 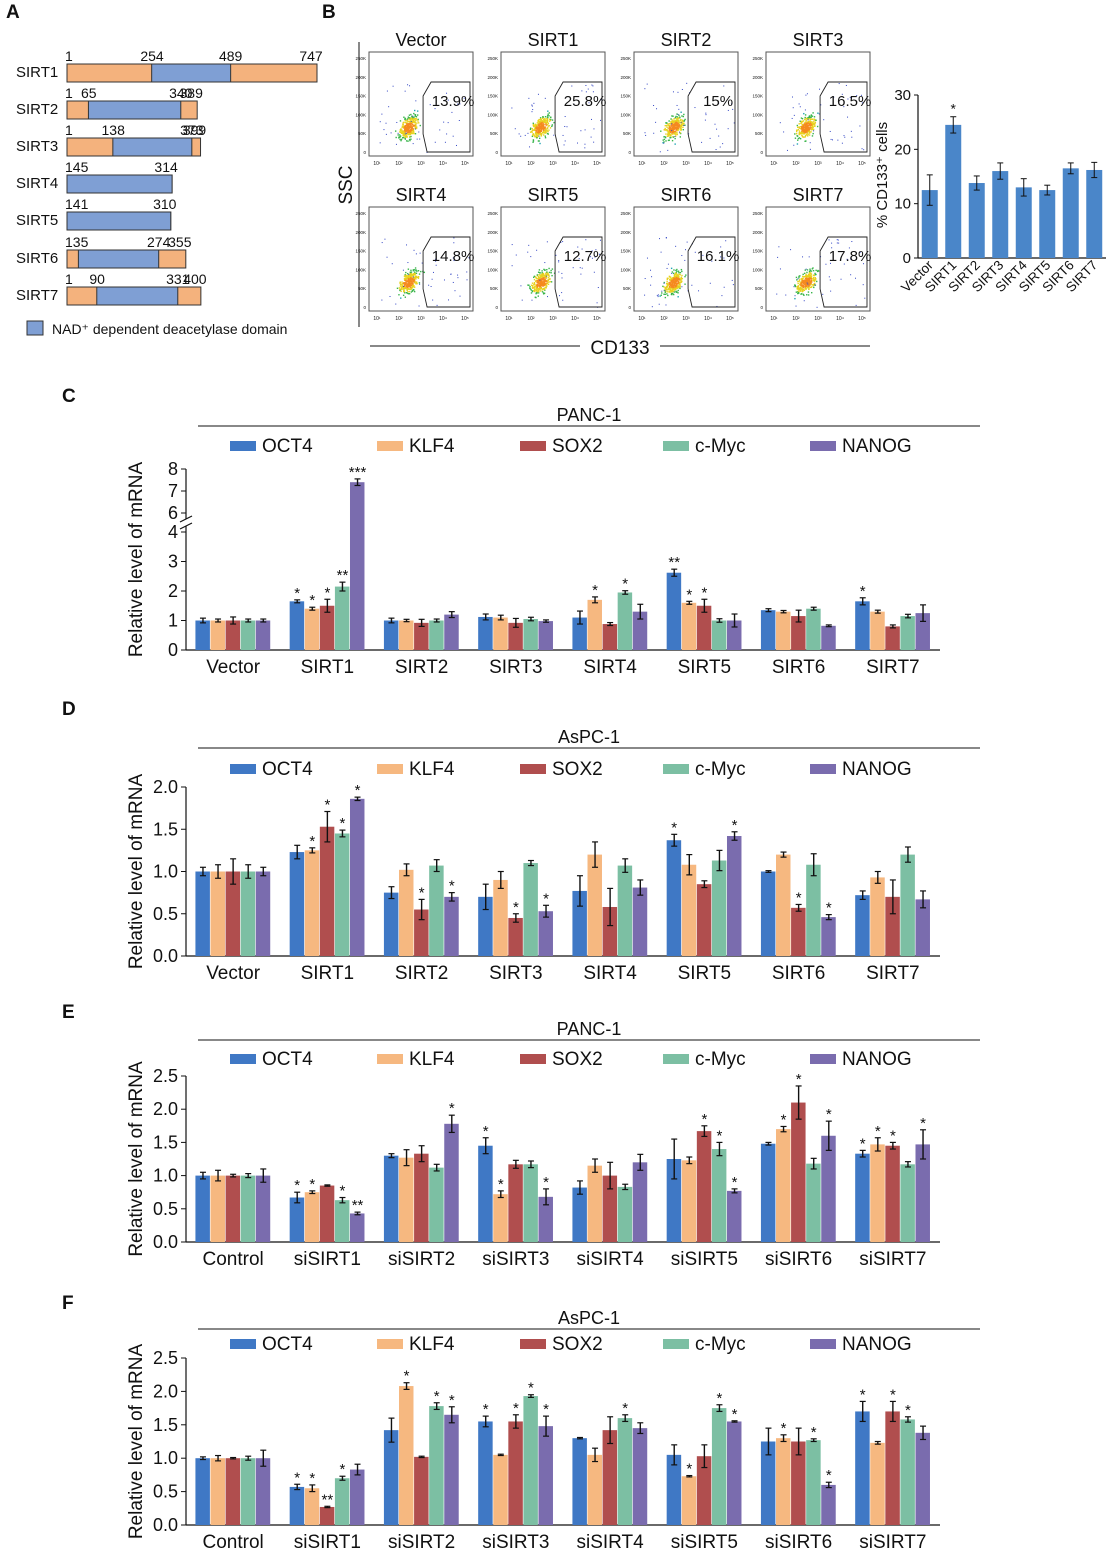 What do you see at coordinates (843, 272) in the screenshot?
I see `cd133-gate` at bounding box center [843, 272].